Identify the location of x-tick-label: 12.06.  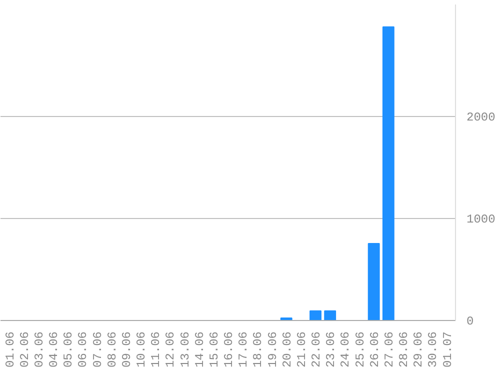
(171, 349).